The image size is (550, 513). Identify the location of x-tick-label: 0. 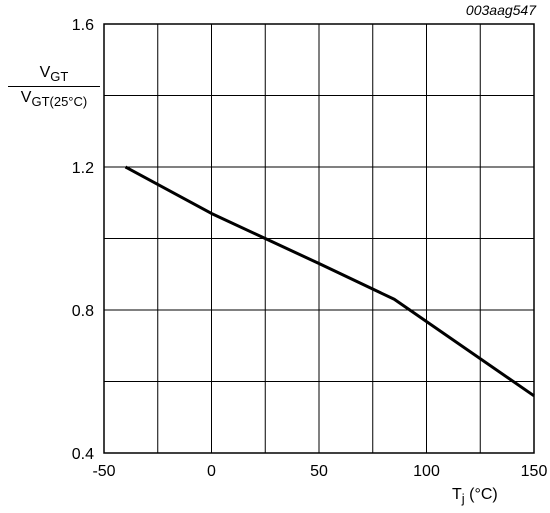
(211, 471).